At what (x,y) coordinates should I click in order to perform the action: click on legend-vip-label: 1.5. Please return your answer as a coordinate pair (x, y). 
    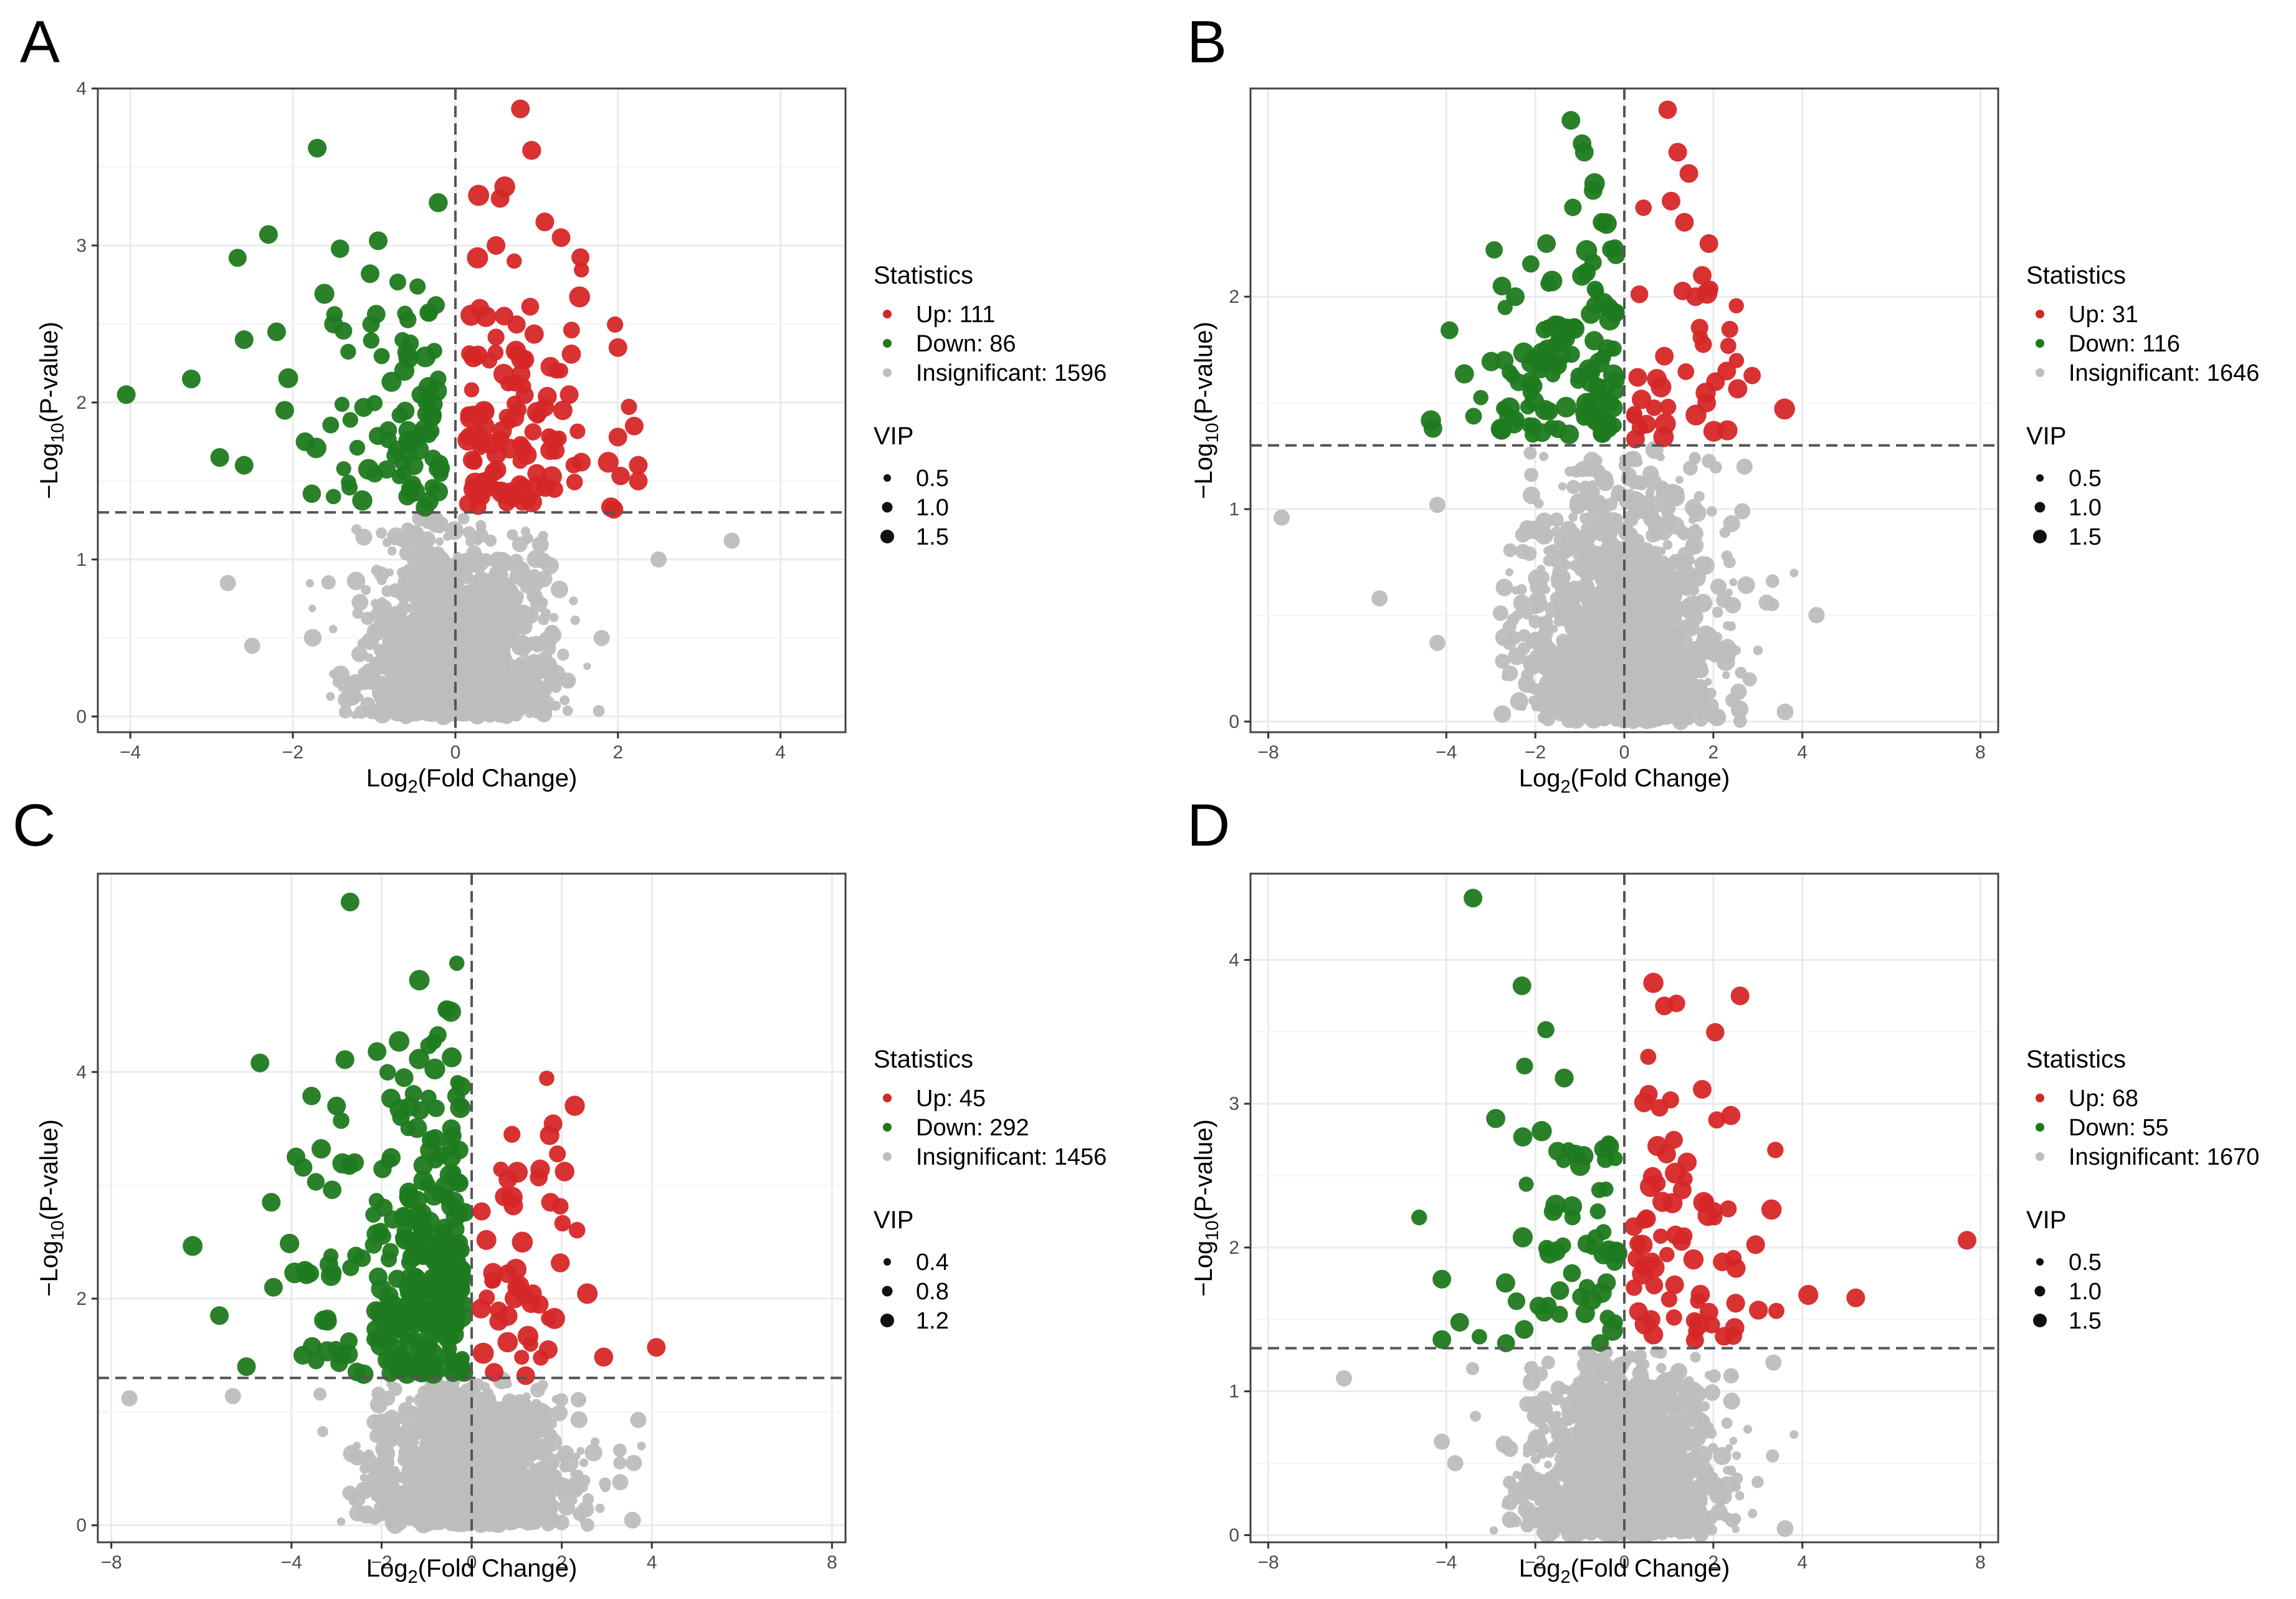
    Looking at the image, I should click on (933, 537).